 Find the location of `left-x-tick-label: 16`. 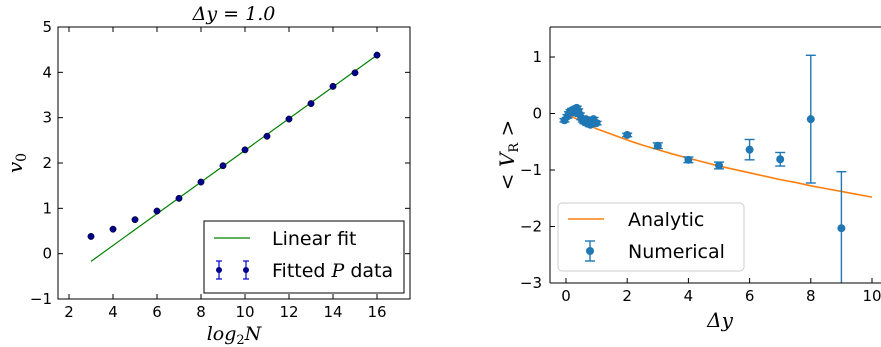

left-x-tick-label: 16 is located at coordinates (376, 312).